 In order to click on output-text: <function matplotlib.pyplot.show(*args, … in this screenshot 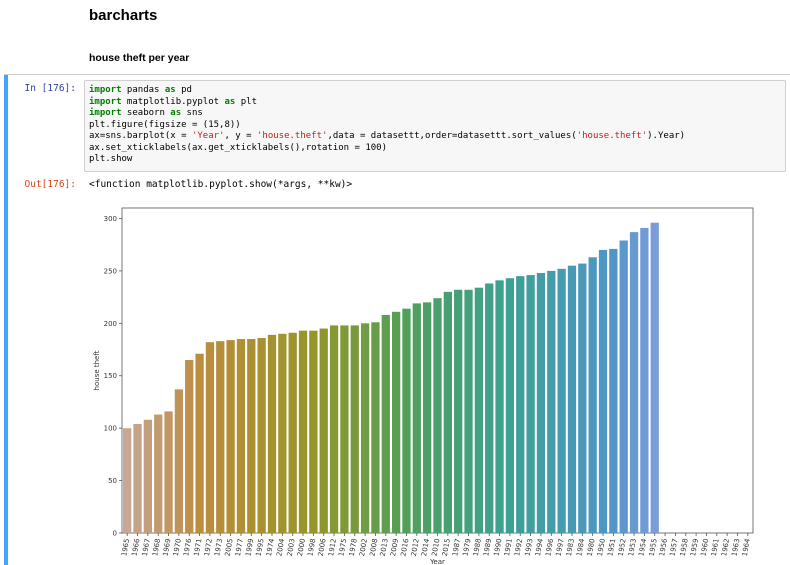, I will do `click(221, 184)`.